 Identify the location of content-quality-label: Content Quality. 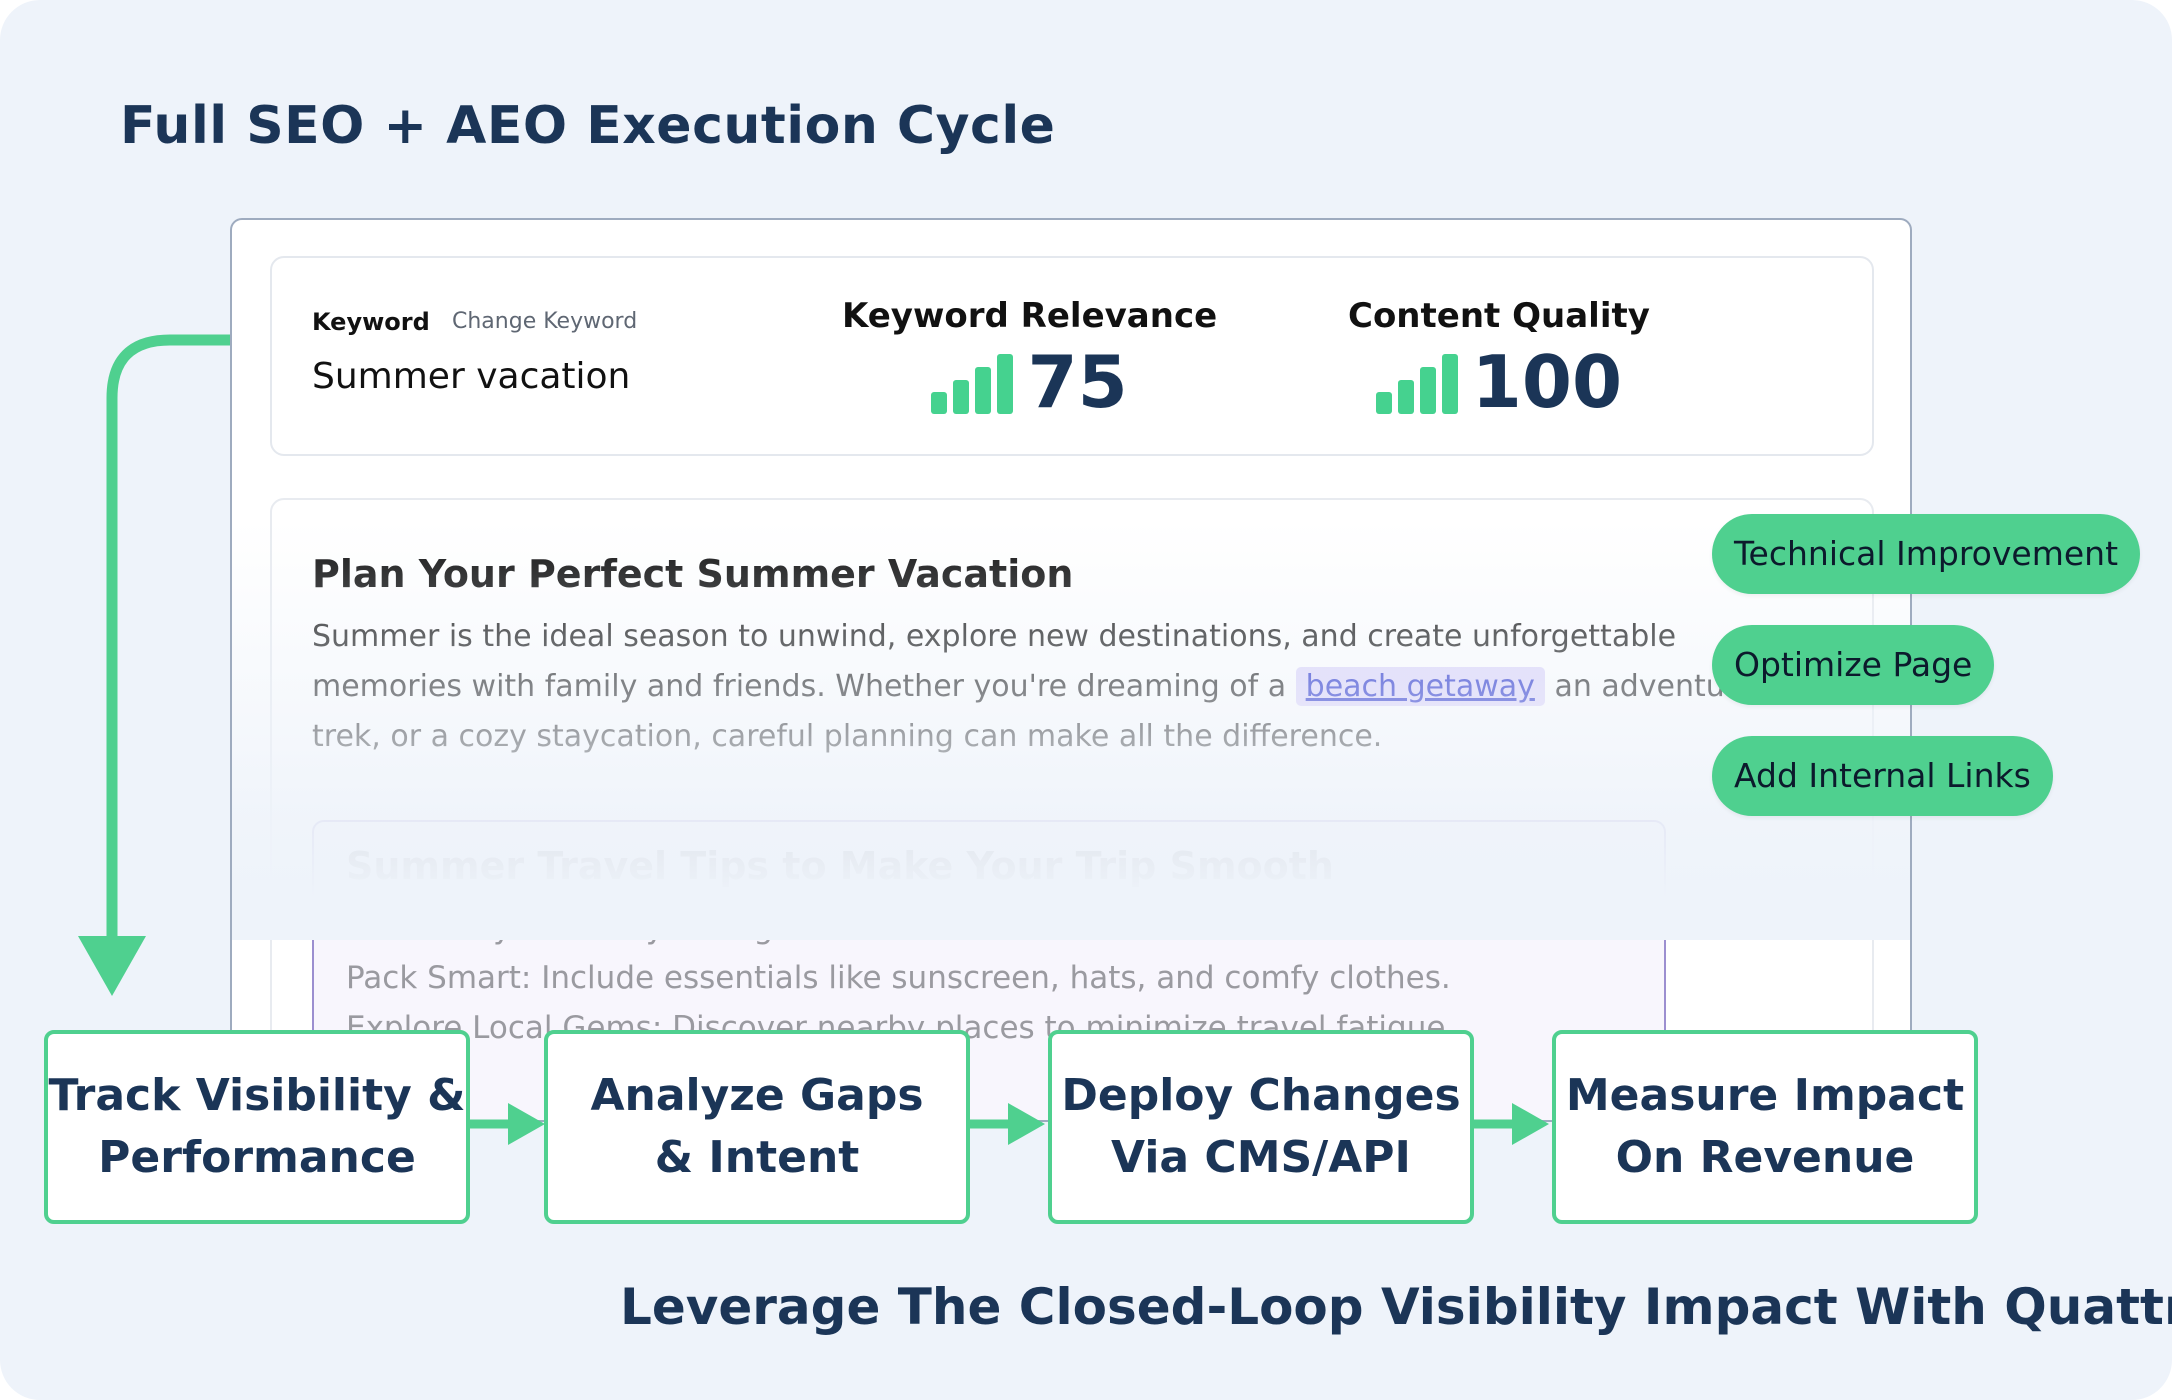
(1499, 316).